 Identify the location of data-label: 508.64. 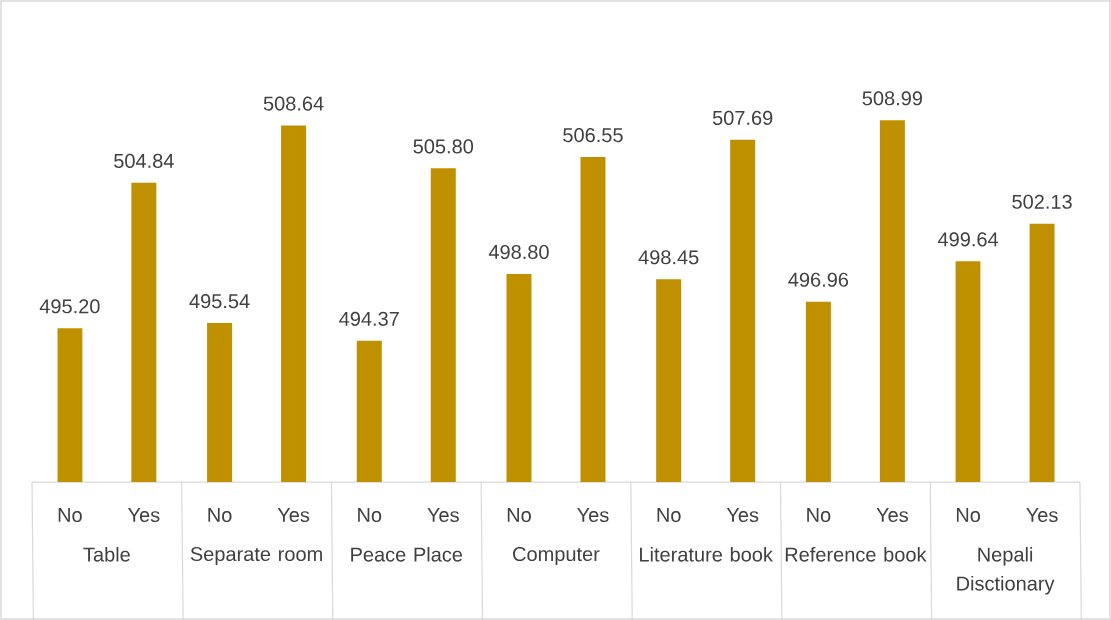
(293, 103).